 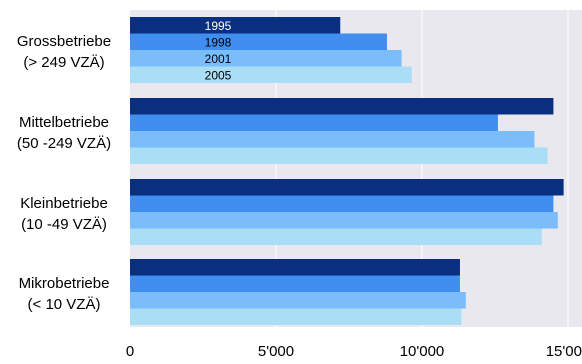 What do you see at coordinates (276, 351) in the screenshot?
I see `x-tick-label: 5'000` at bounding box center [276, 351].